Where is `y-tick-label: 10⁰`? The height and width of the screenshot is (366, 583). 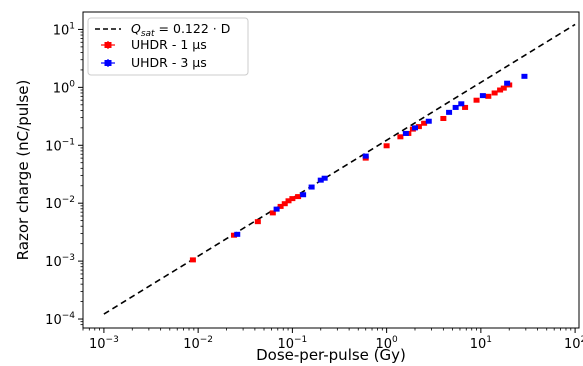
y-tick-label: 10⁰ is located at coordinates (64, 87).